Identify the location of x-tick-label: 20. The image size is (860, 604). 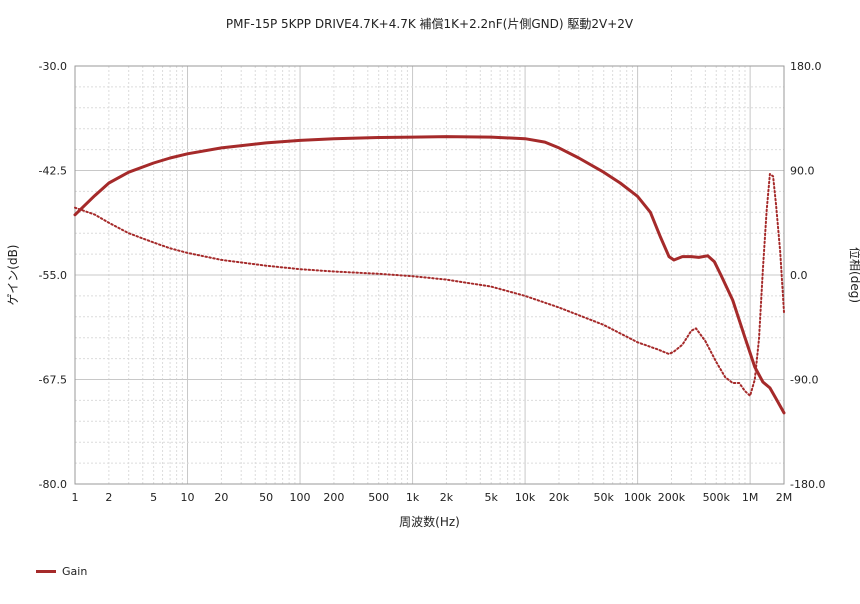
(221, 497).